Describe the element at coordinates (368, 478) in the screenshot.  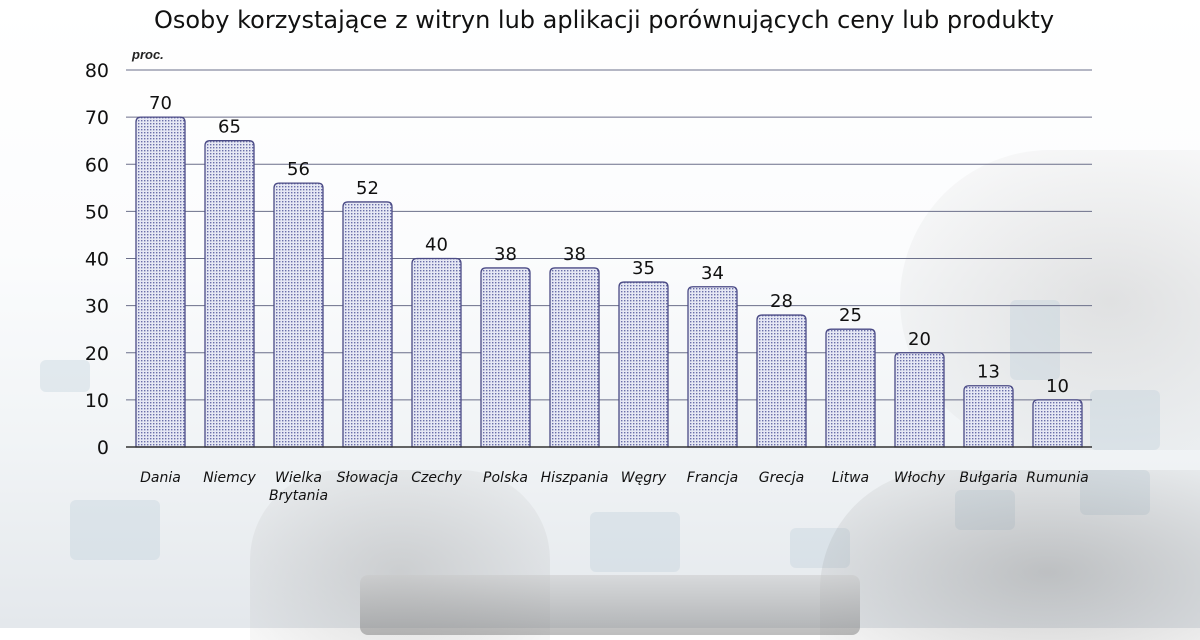
I see `x-tick-label: Słowacja` at that location.